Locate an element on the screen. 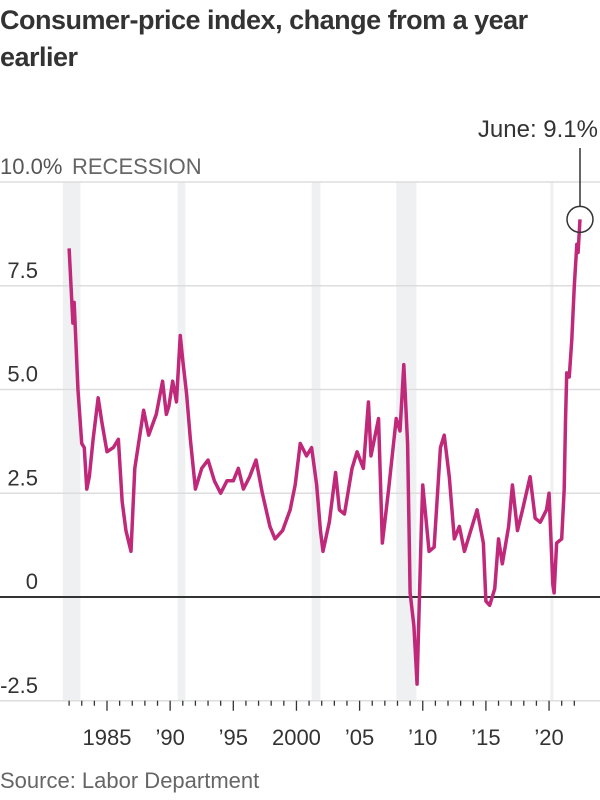  x-tick-label: ’90 is located at coordinates (169, 737).